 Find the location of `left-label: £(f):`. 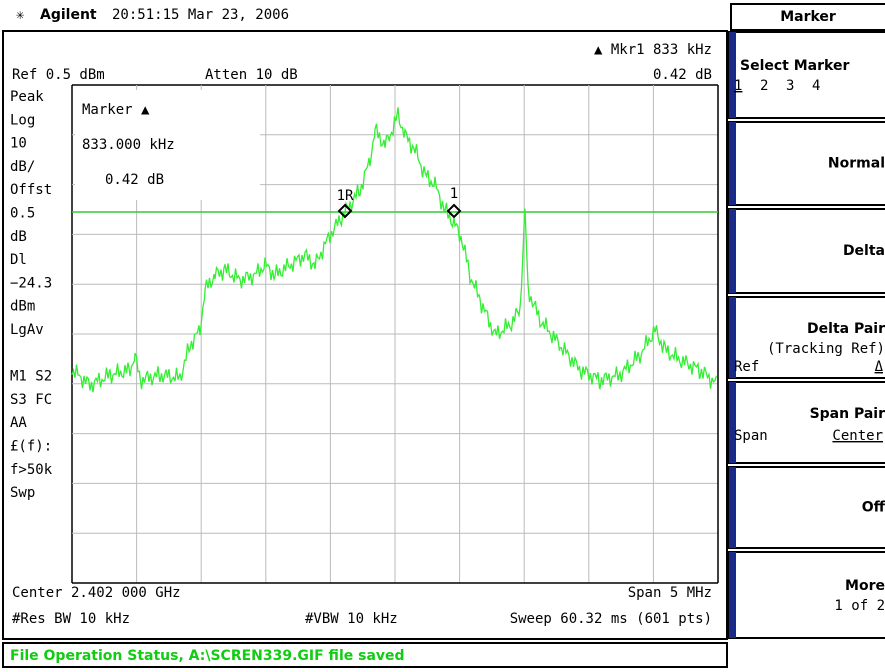

left-label: £(f): is located at coordinates (31, 447).